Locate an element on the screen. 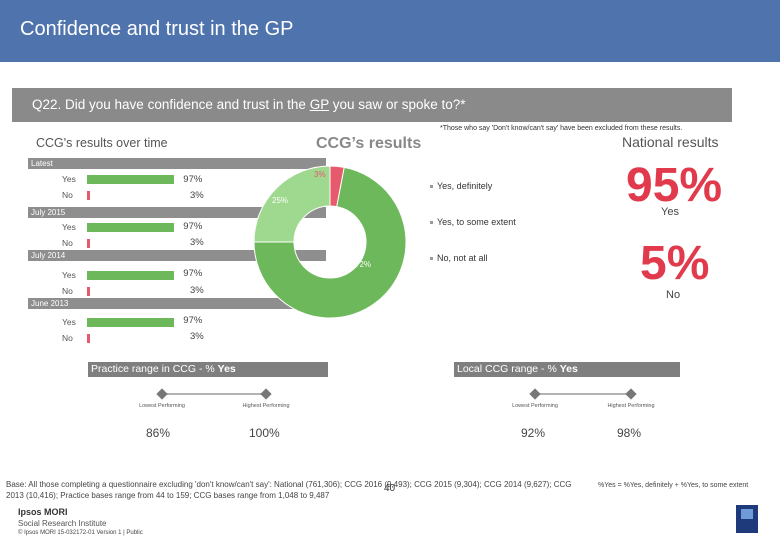  period-bar-june-2013: June 2013 is located at coordinates (177, 303).